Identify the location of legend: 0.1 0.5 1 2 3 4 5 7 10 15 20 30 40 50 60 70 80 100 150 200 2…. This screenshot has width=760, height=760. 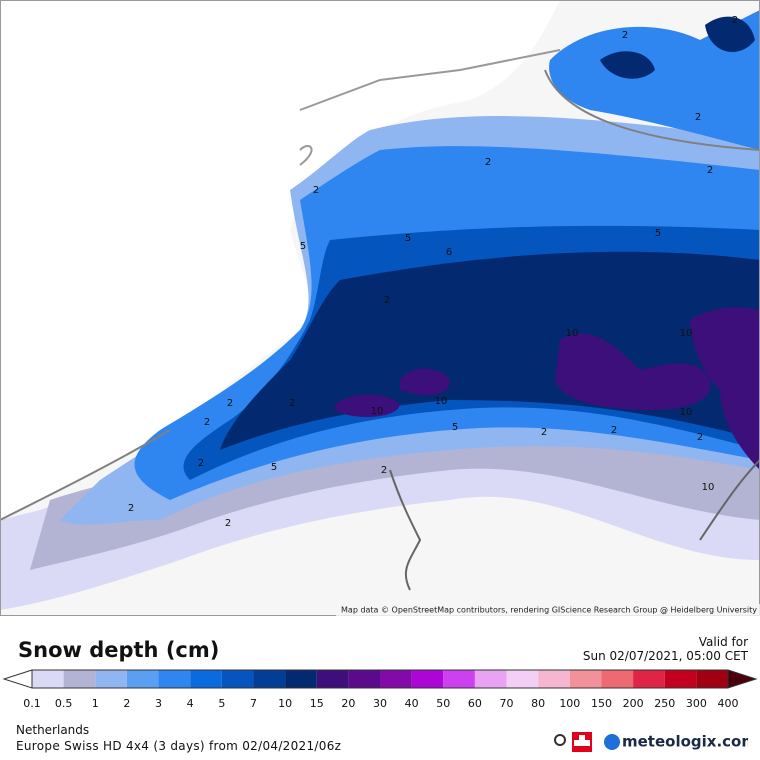
(380, 689).